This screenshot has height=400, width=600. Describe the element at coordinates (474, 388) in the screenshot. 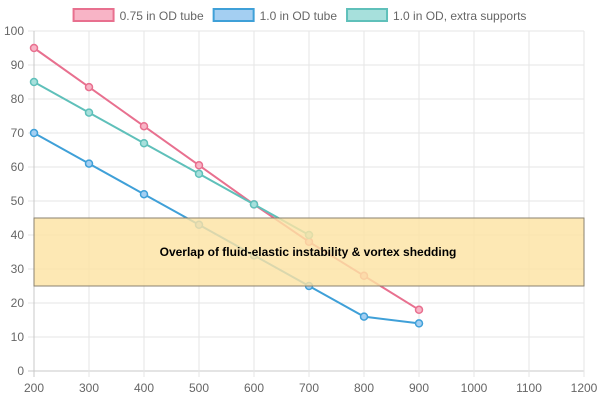

I see `x-tick-label: 1000` at that location.